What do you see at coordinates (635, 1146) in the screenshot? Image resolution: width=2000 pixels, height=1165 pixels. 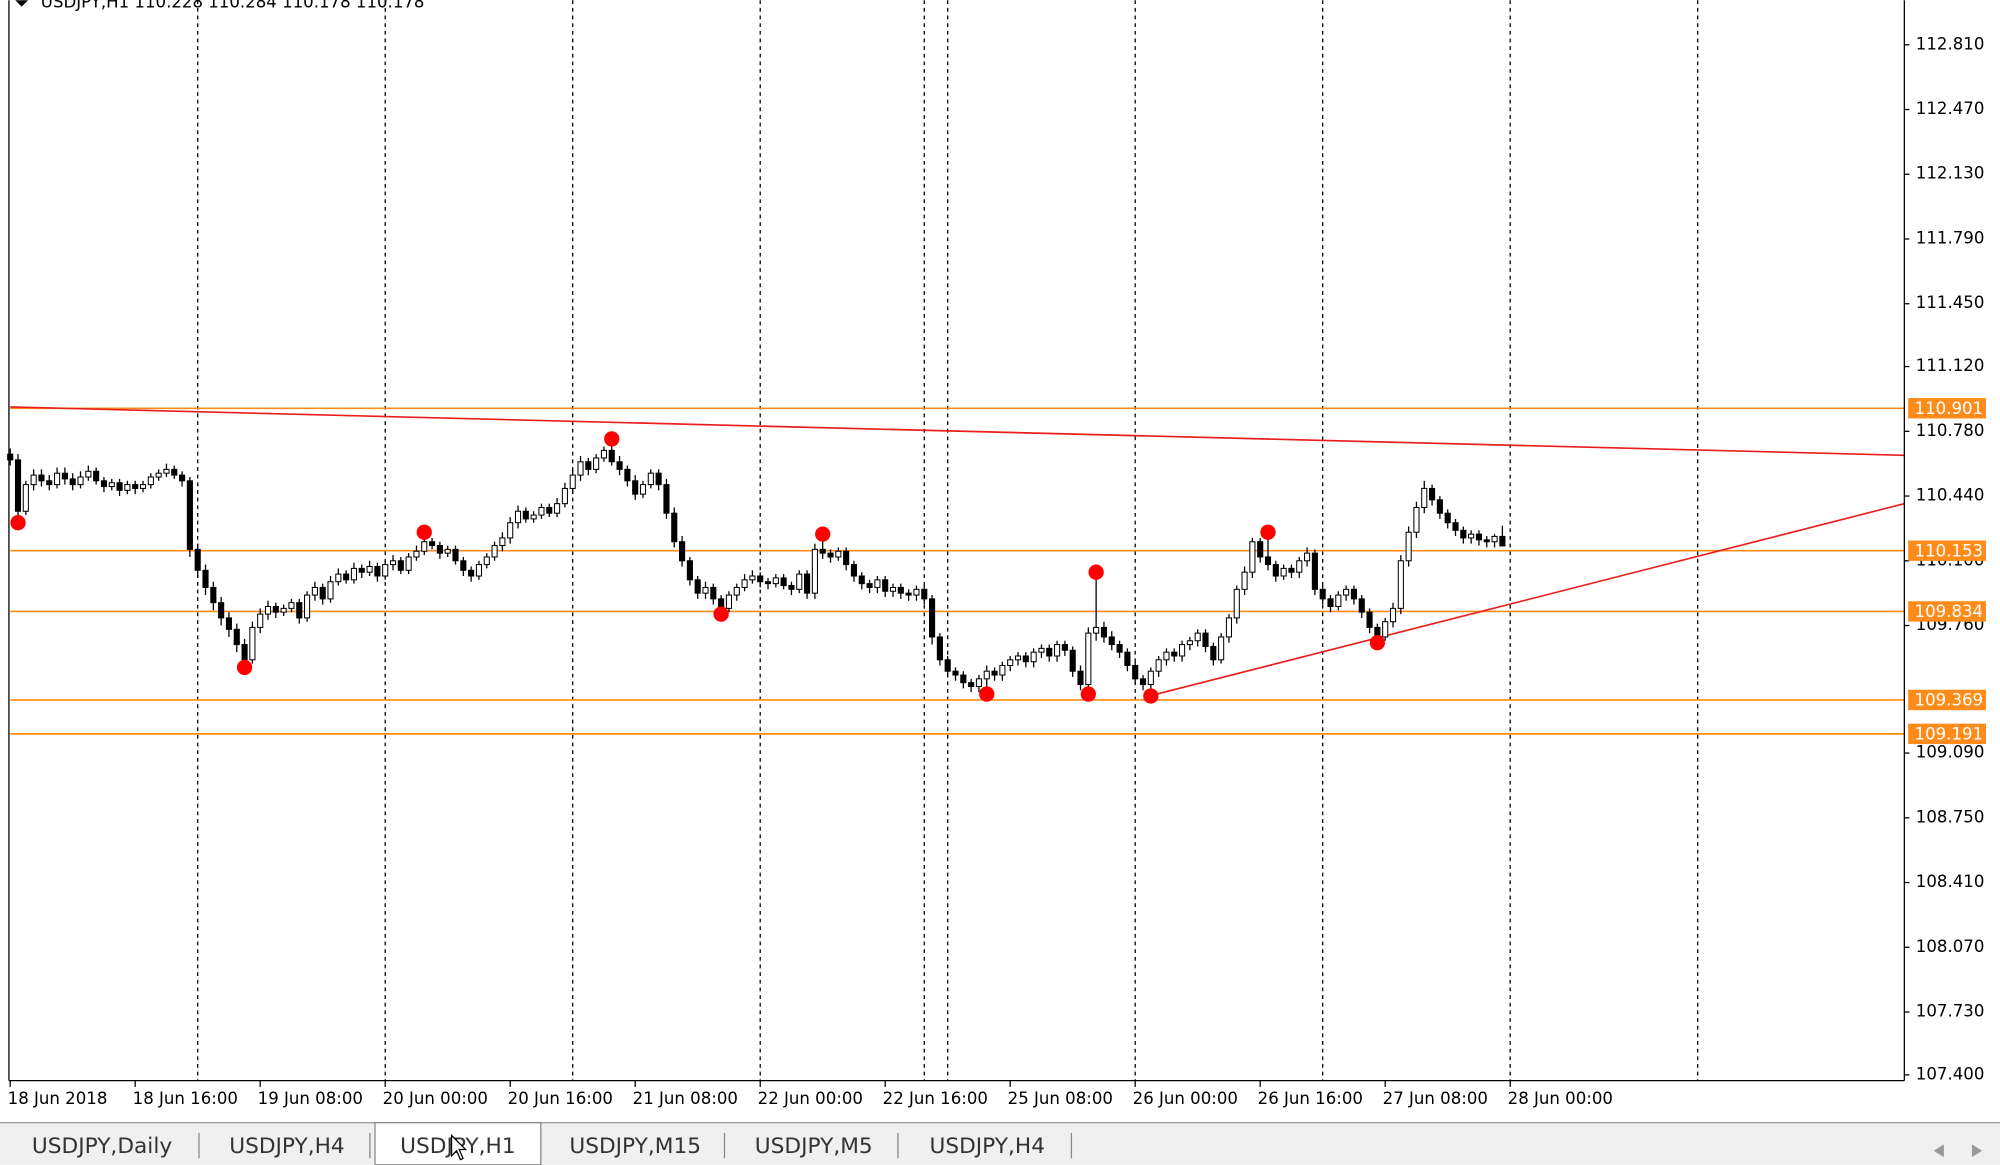 I see `tab-label: USDJPY,M15` at bounding box center [635, 1146].